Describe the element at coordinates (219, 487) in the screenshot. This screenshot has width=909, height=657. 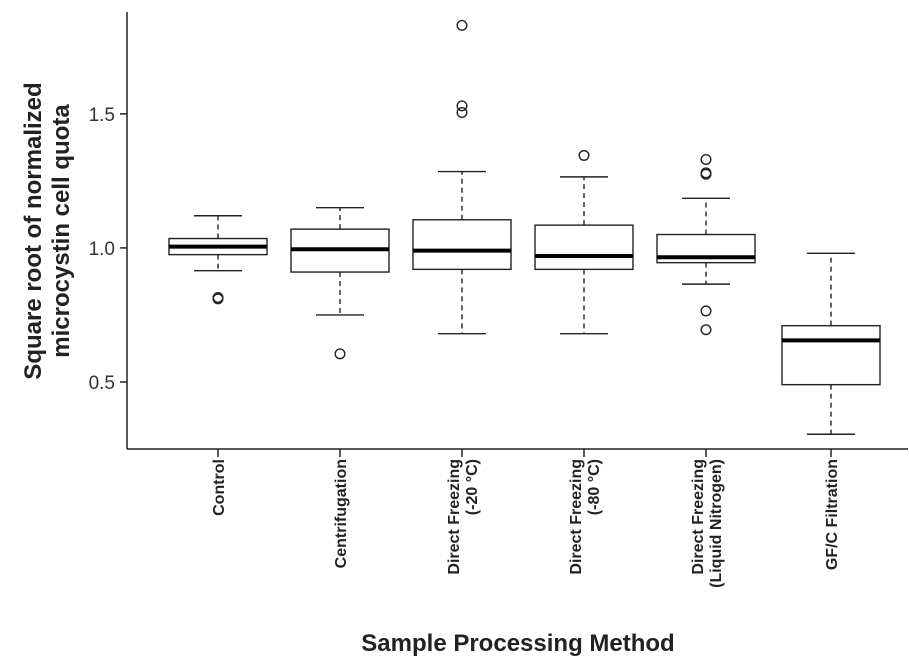
I see `x-category-label: Control` at that location.